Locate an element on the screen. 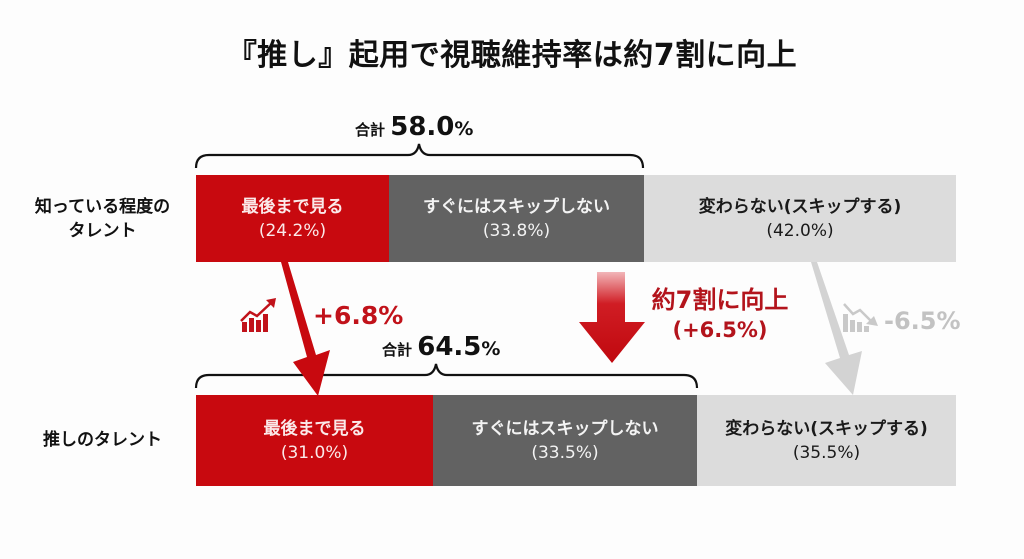  total-value: 64.5 is located at coordinates (449, 347).